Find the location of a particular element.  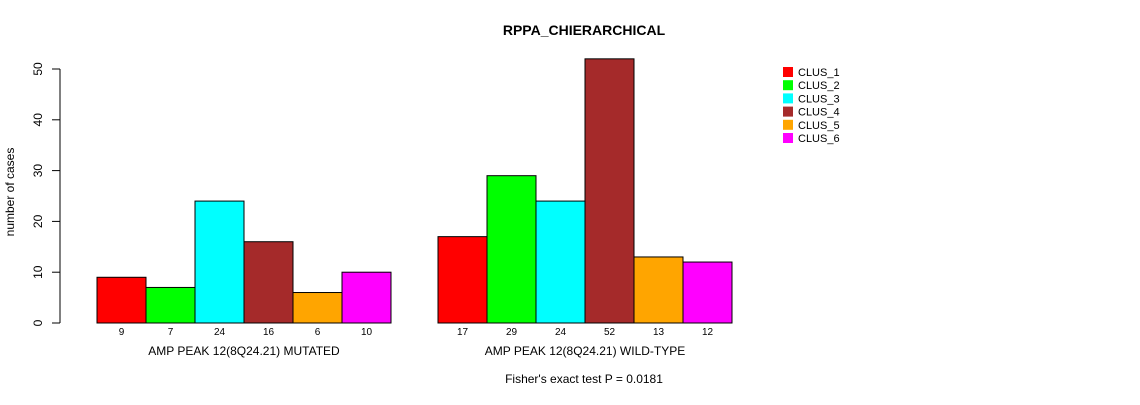

bar-value-label: 7 is located at coordinates (171, 332).